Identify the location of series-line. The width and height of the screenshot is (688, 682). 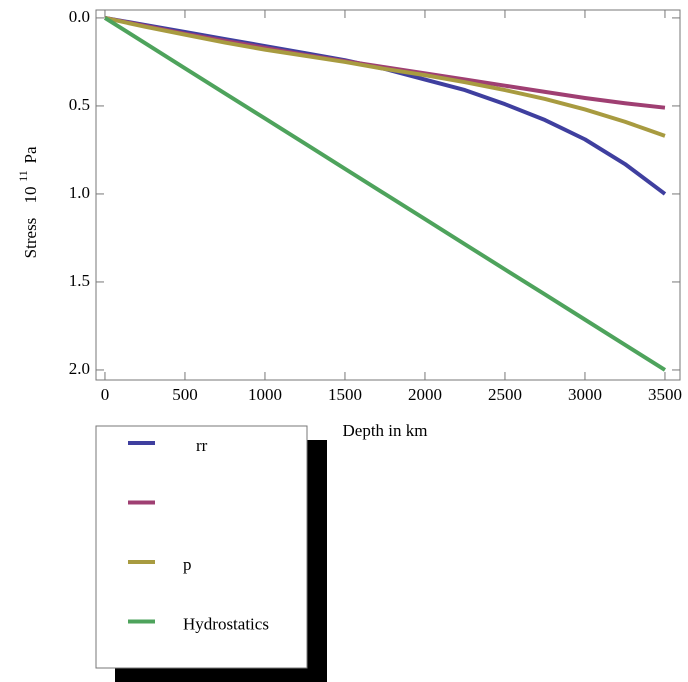
(385, 76).